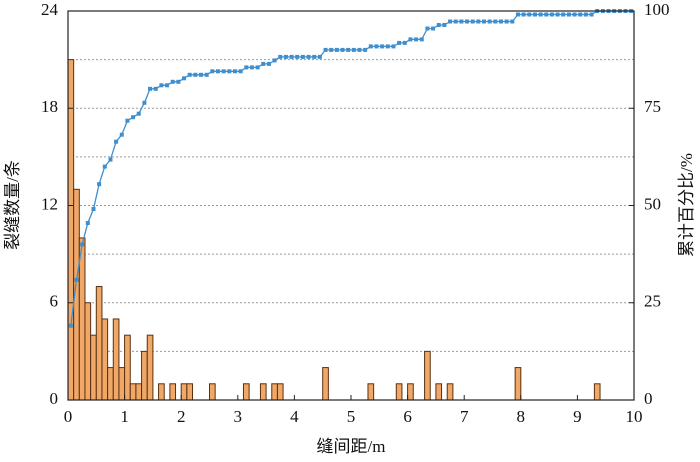  What do you see at coordinates (686, 205) in the screenshot?
I see `y2-axis-label: 累计百分比/%` at bounding box center [686, 205].